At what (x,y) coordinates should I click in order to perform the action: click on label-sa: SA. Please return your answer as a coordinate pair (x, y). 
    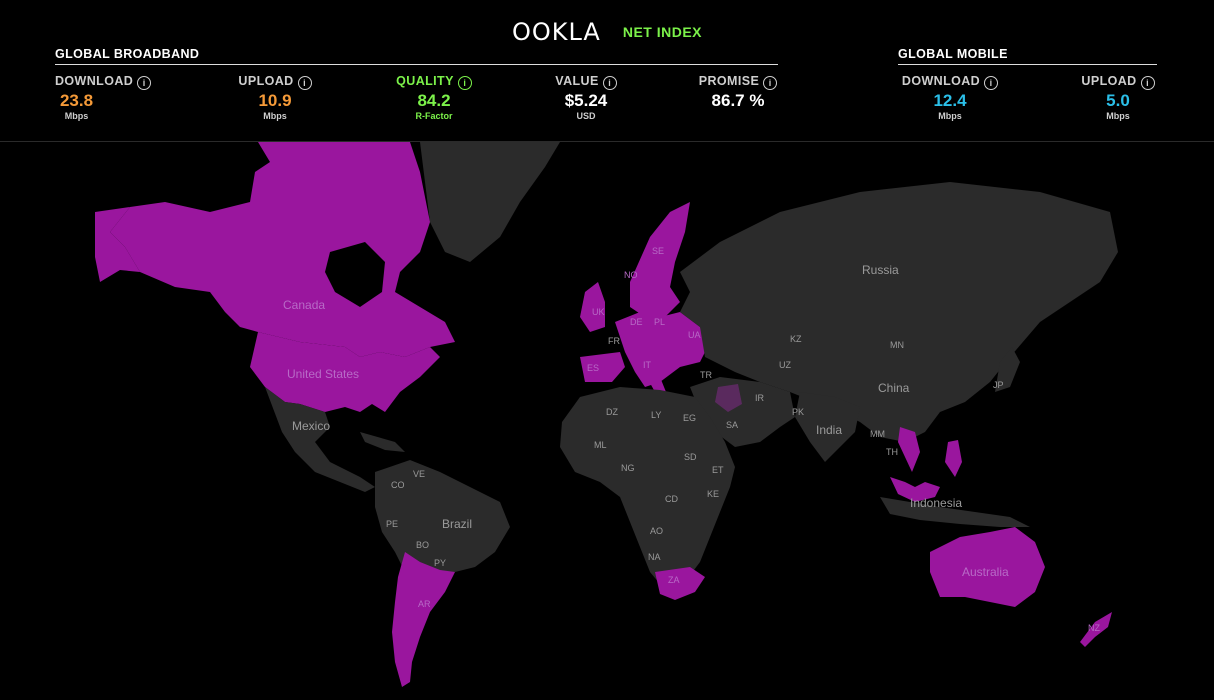
    Looking at the image, I should click on (732, 425).